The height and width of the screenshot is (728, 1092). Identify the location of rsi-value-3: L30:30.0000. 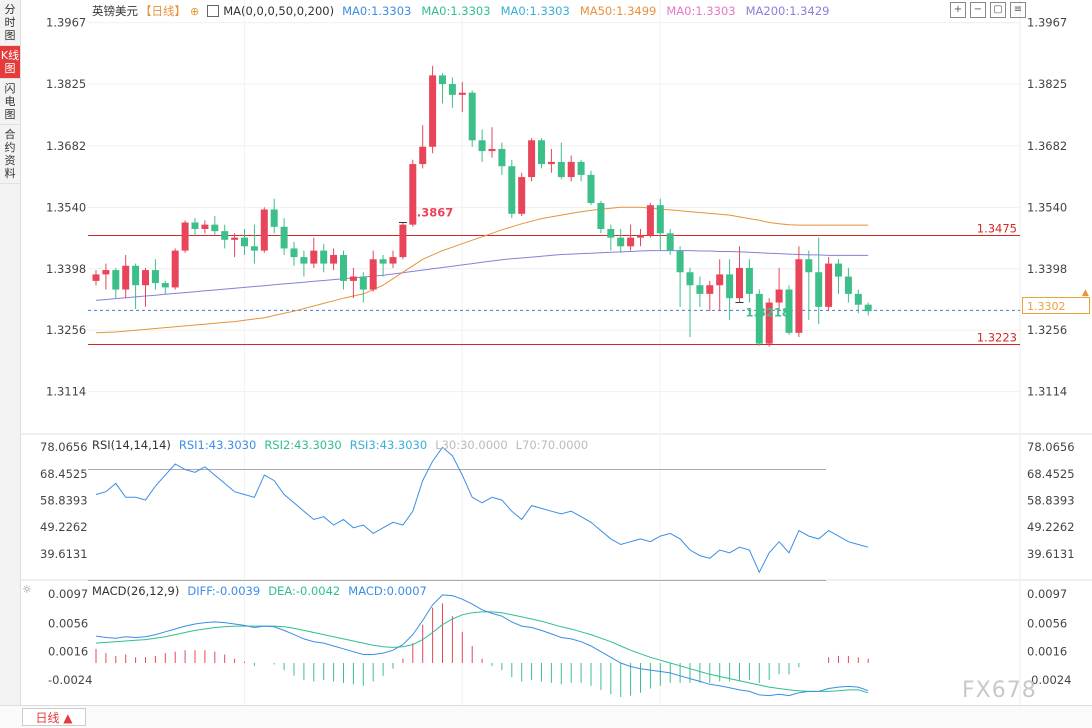
(471, 445).